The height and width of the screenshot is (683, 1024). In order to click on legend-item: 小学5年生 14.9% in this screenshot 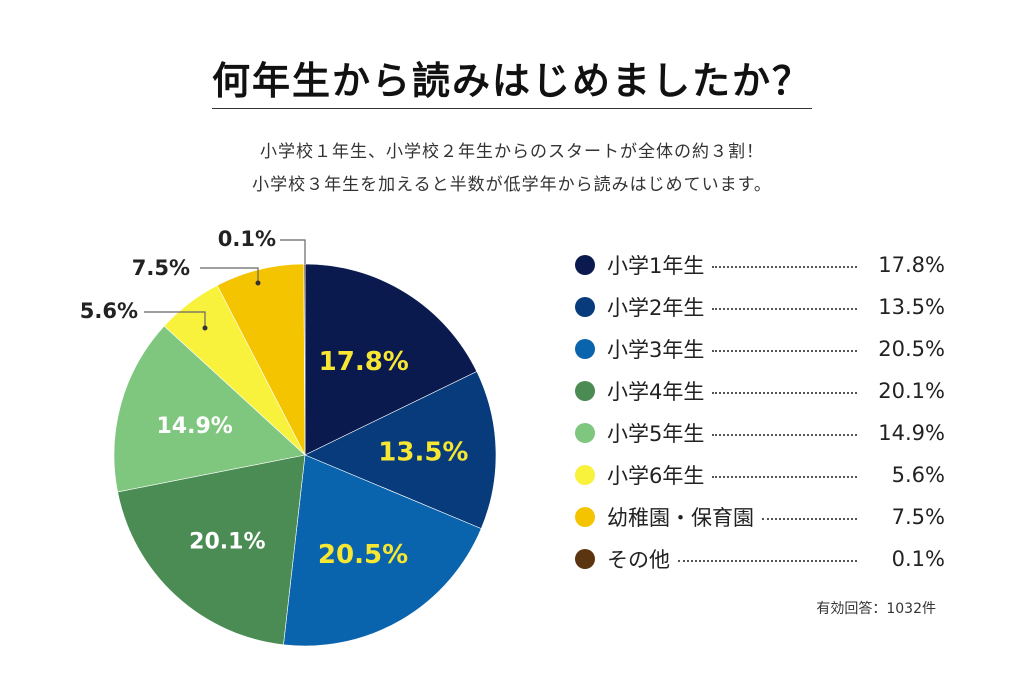, I will do `click(760, 433)`.